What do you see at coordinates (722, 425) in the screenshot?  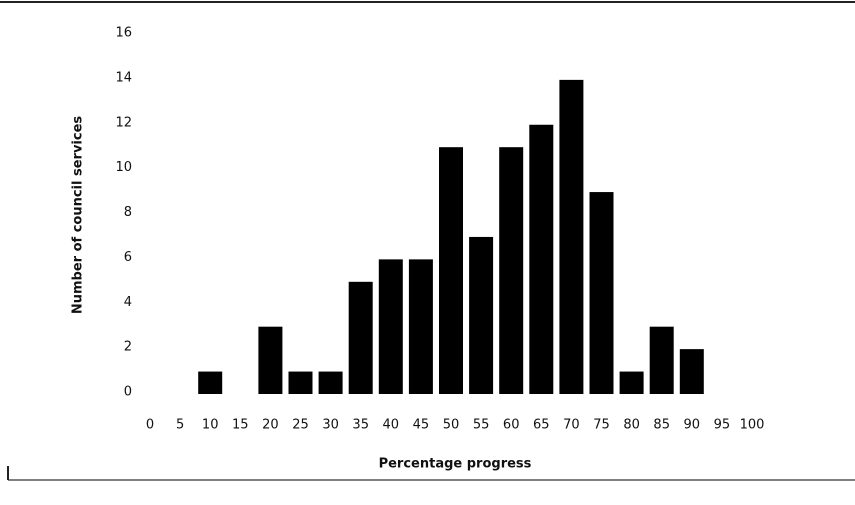 I see `x-tick-label: 95` at bounding box center [722, 425].